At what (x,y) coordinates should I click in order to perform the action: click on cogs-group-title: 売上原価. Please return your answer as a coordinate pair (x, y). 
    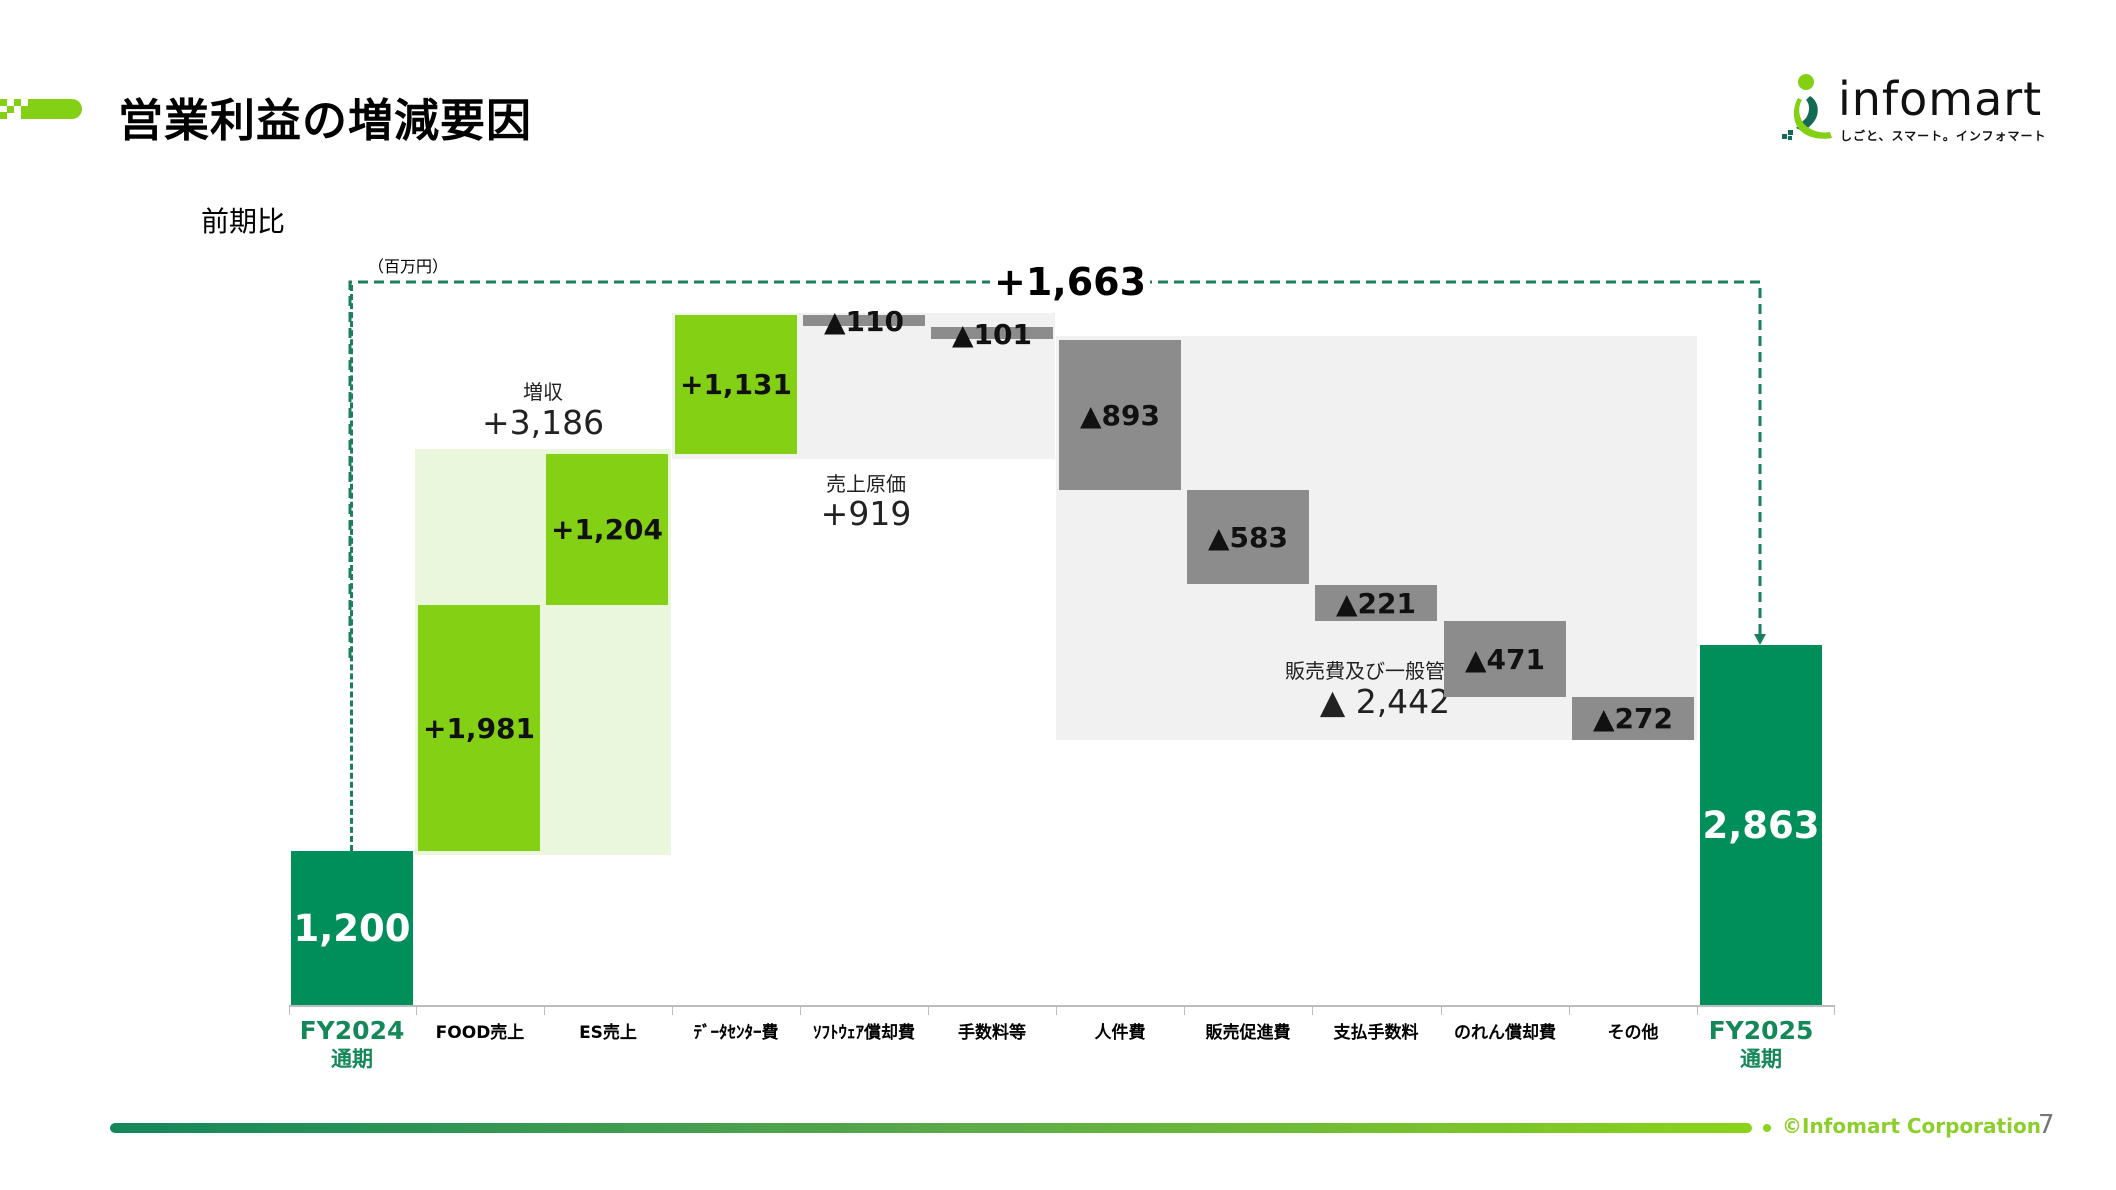
    Looking at the image, I should click on (866, 484).